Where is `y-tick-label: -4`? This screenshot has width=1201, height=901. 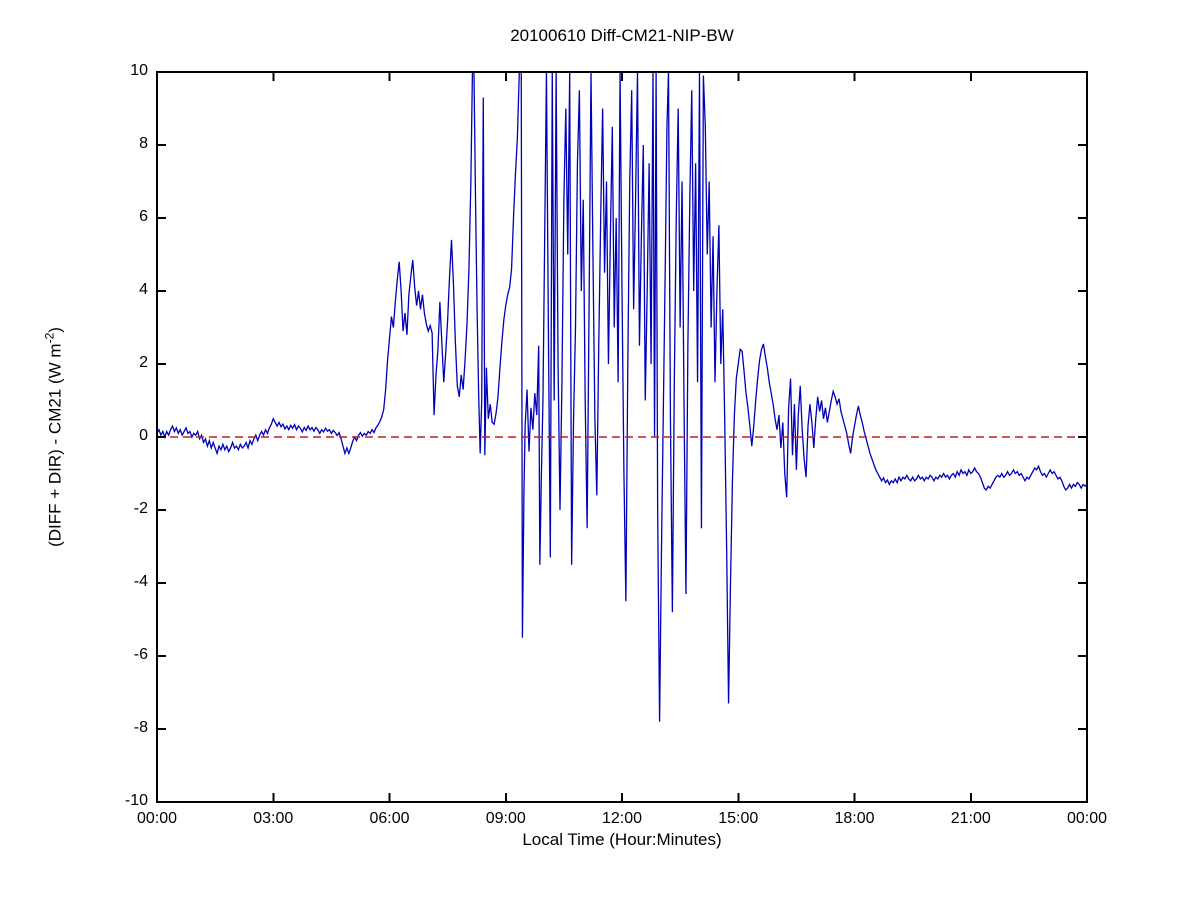 y-tick-label: -4 is located at coordinates (140, 581).